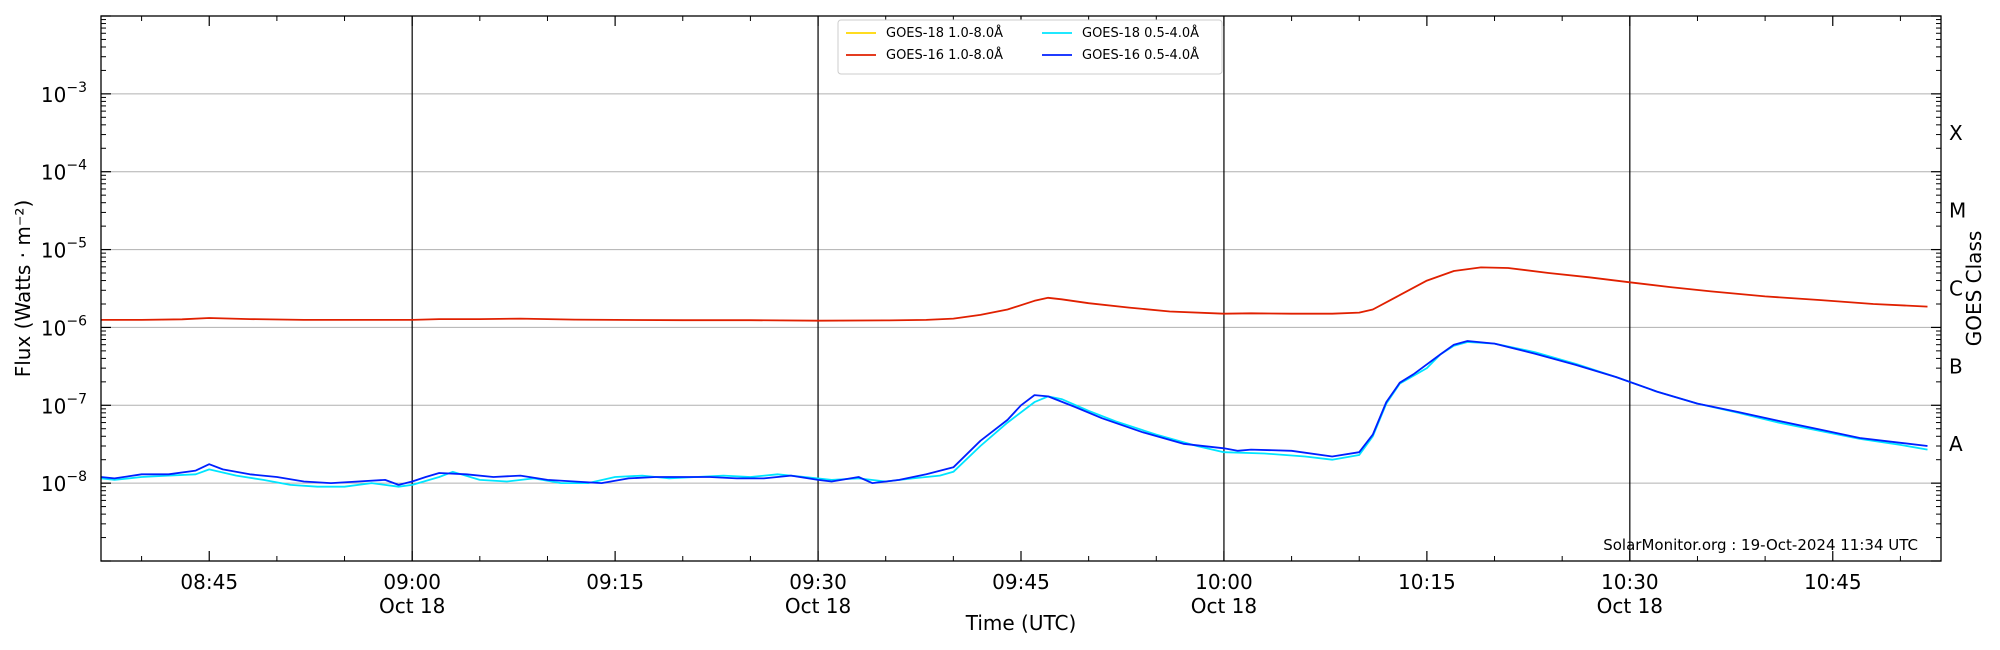 Image resolution: width=2000 pixels, height=650 pixels. Describe the element at coordinates (1224, 582) in the screenshot. I see `x-tick-label: 10:00` at that location.